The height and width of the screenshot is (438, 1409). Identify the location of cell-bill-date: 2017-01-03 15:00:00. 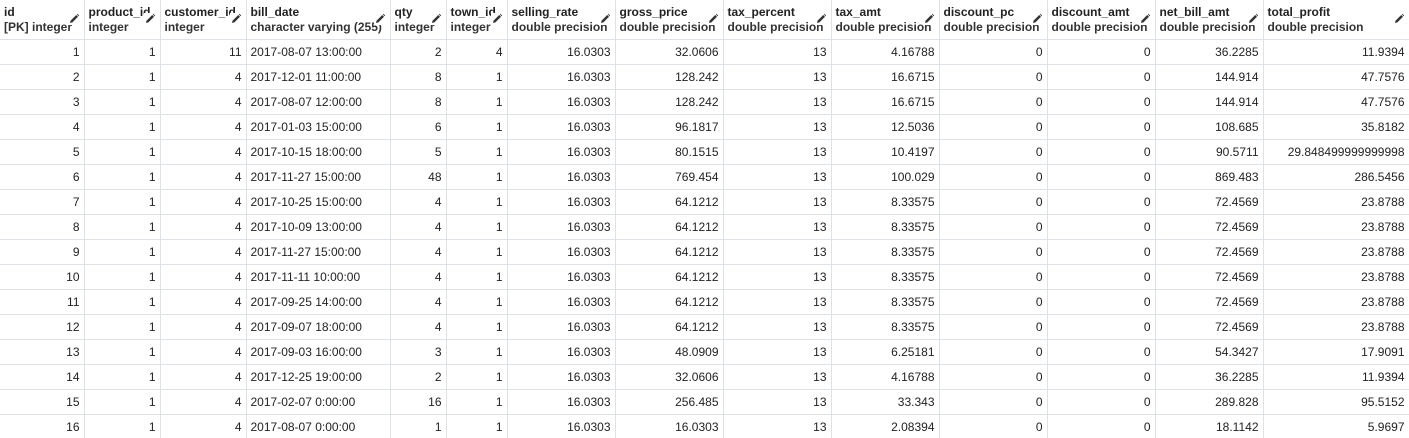
(318, 127).